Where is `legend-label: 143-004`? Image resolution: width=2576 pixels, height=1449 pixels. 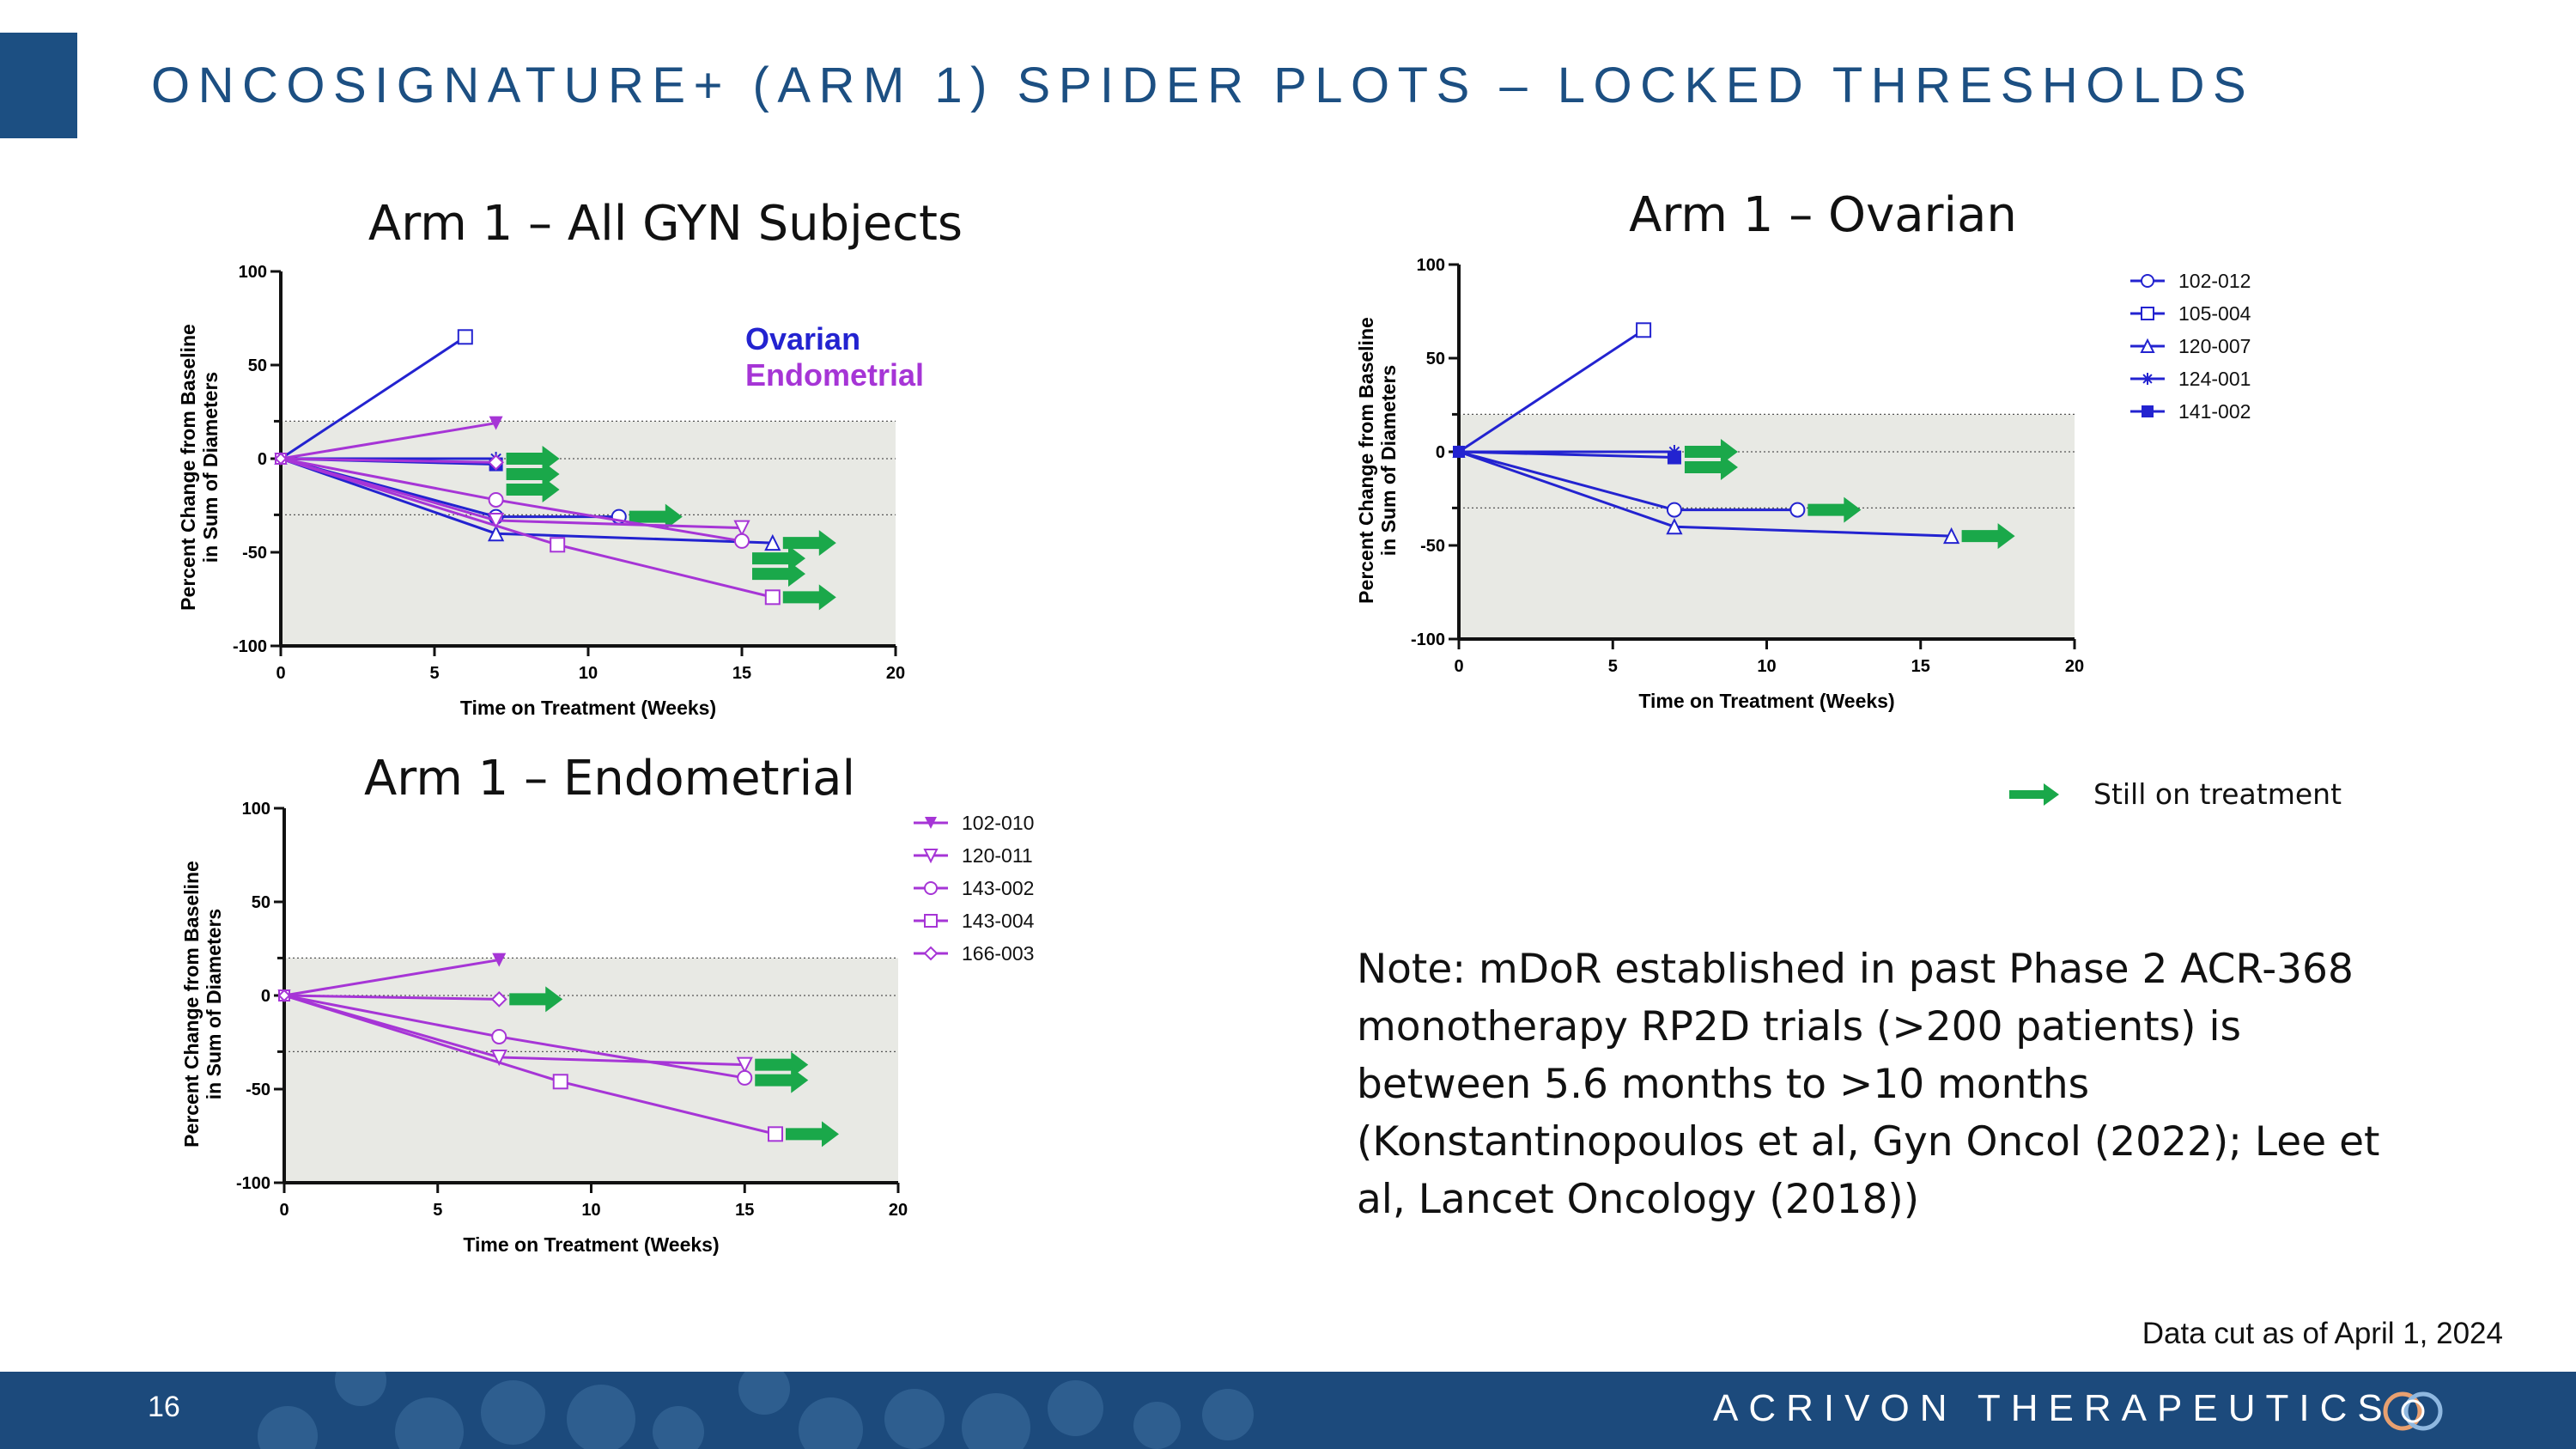
legend-label: 143-004 is located at coordinates (998, 920).